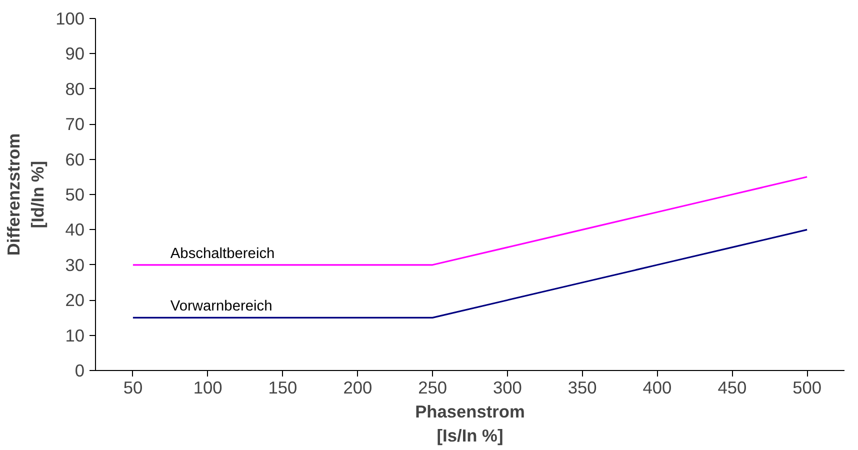 The image size is (858, 450). I want to click on y-tick-label: 70, so click(75, 124).